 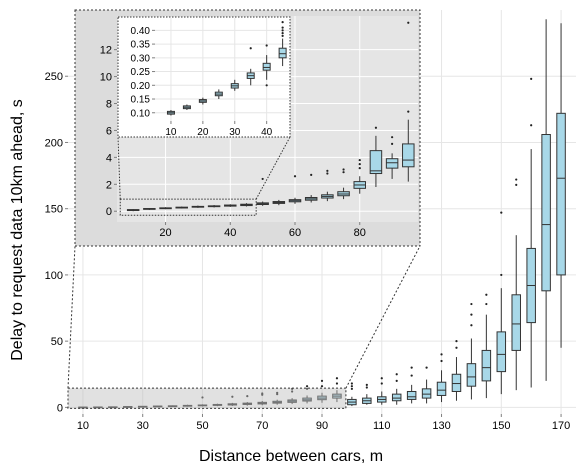 I want to click on main-zoom-region, so click(x=207, y=398).